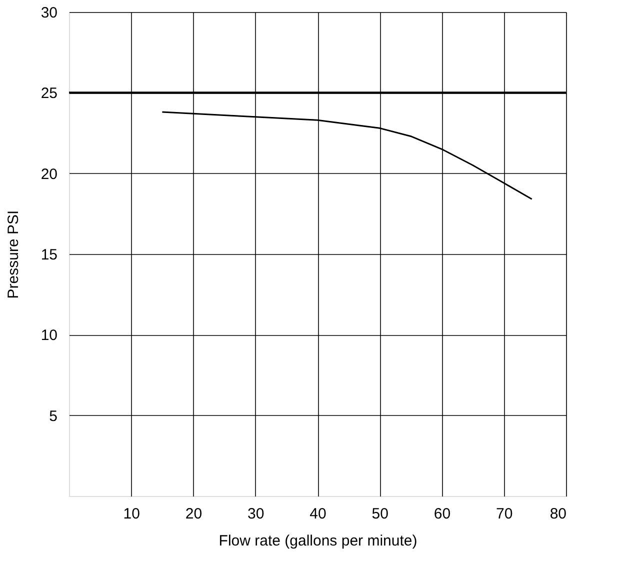 The height and width of the screenshot is (578, 629). What do you see at coordinates (49, 174) in the screenshot?
I see `y-tick-label: 20` at bounding box center [49, 174].